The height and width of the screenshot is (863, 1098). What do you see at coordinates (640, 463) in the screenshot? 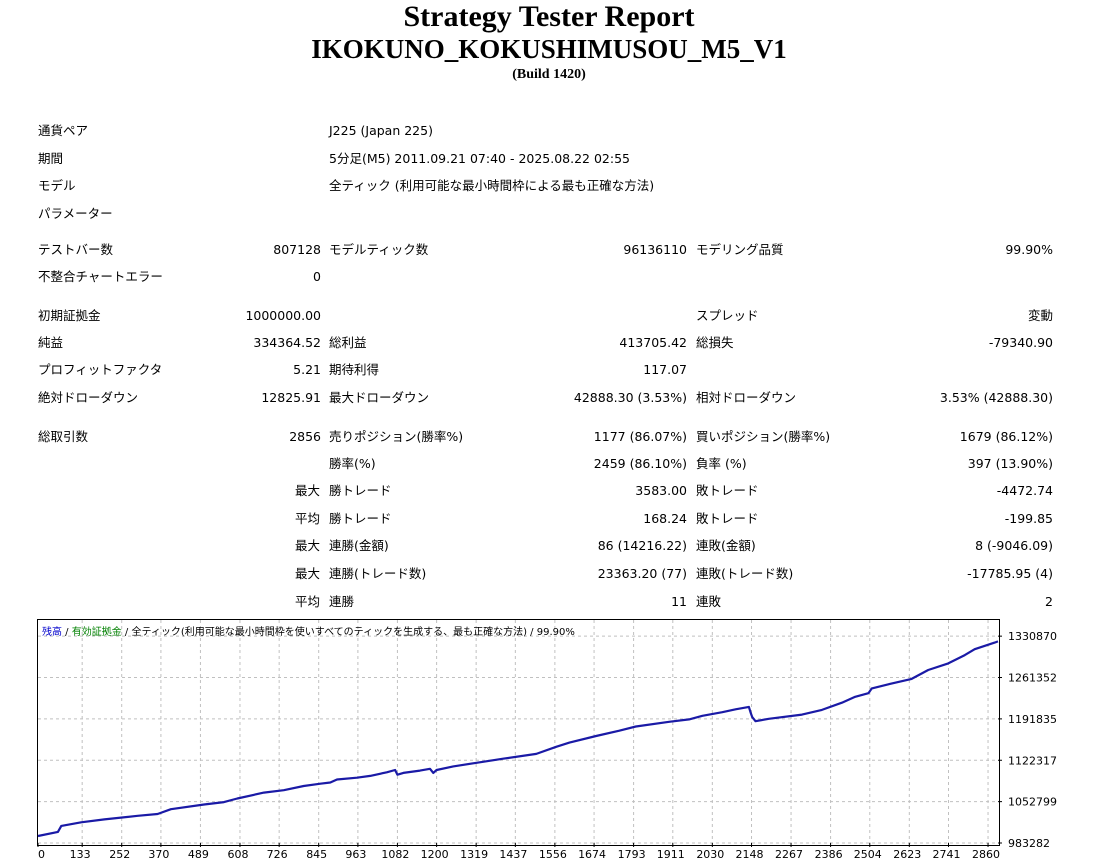
I see `win-rate-value: 2459 (86.10%)` at bounding box center [640, 463].